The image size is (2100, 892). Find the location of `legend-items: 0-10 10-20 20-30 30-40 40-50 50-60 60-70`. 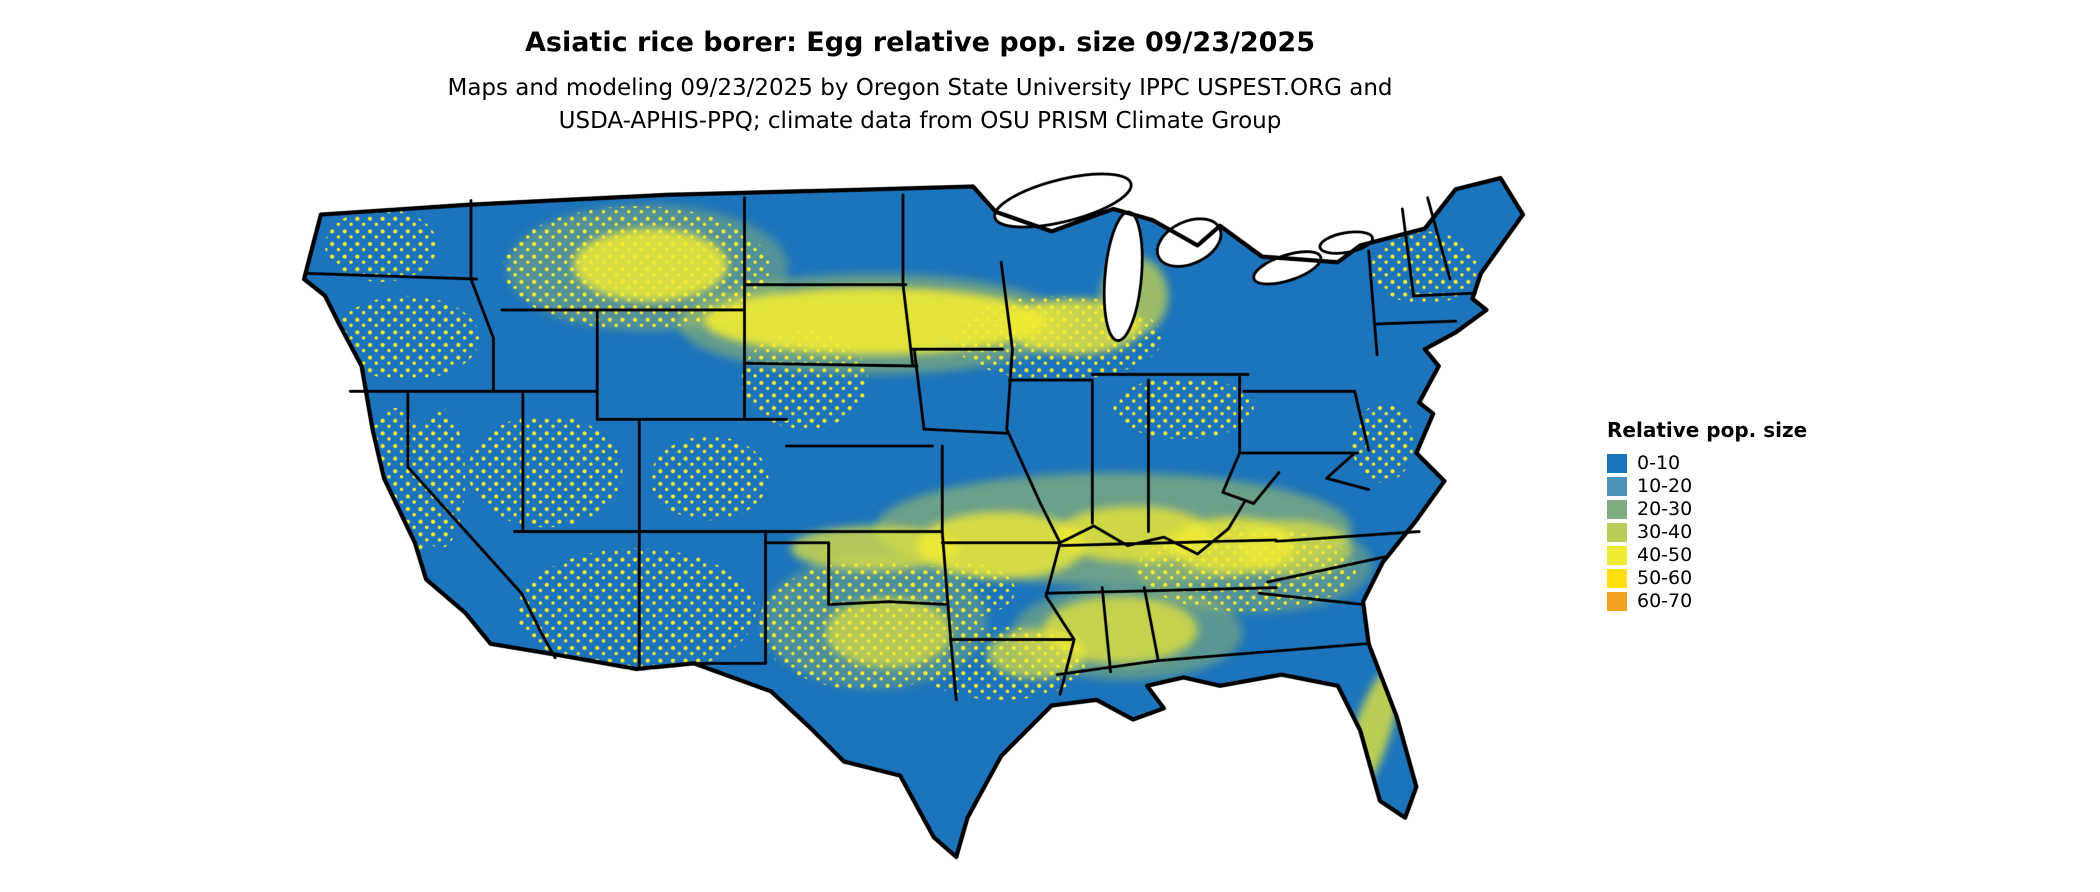

legend-items: 0-10 10-20 20-30 30-40 40-50 50-60 60-70 is located at coordinates (1707, 532).